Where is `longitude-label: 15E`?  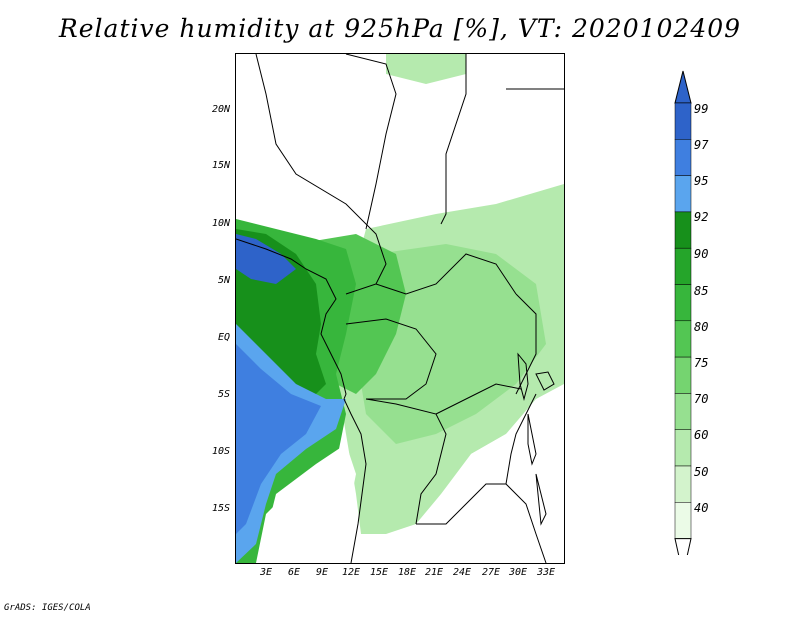
longitude-label: 15E is located at coordinates (379, 572).